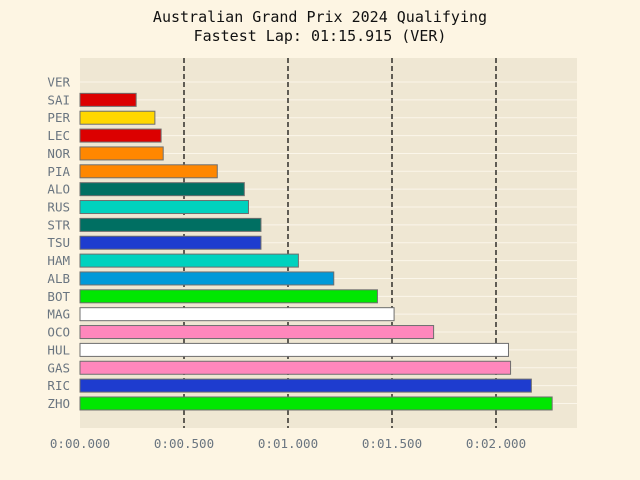 The image size is (640, 480). Describe the element at coordinates (58, 207) in the screenshot. I see `y-tick-label: RUS` at that location.